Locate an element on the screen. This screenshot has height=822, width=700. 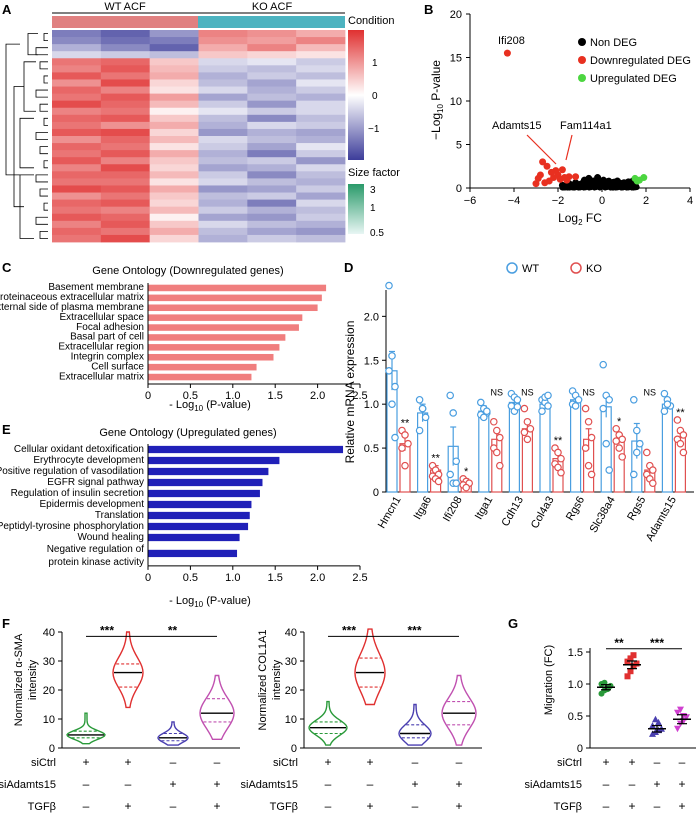
label-fam114a1: Fam114a1 is located at coordinates (586, 126).